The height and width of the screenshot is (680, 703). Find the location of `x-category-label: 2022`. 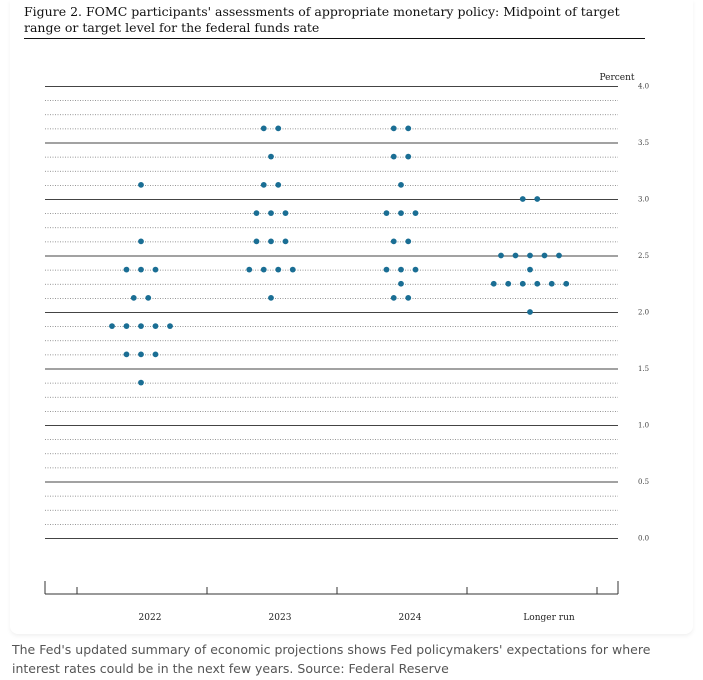

x-category-label: 2022 is located at coordinates (150, 618).